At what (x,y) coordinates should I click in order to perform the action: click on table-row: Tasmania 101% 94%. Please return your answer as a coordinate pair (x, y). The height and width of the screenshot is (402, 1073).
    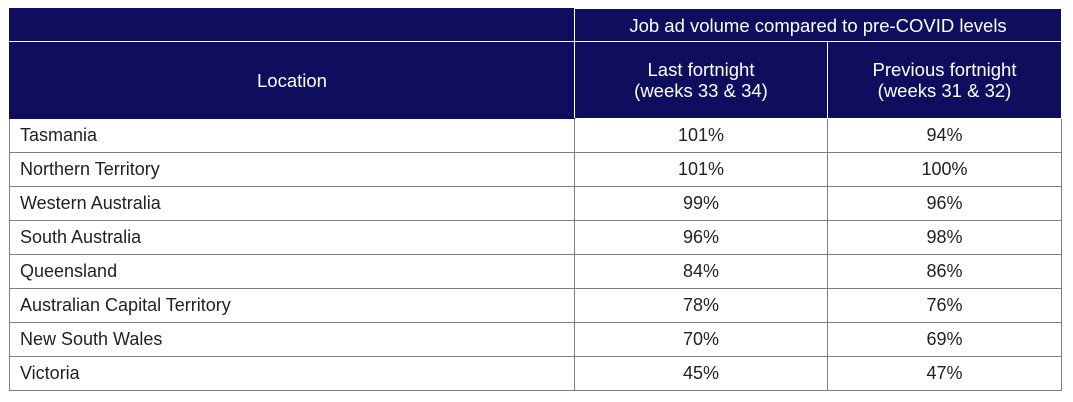
    Looking at the image, I should click on (535, 135).